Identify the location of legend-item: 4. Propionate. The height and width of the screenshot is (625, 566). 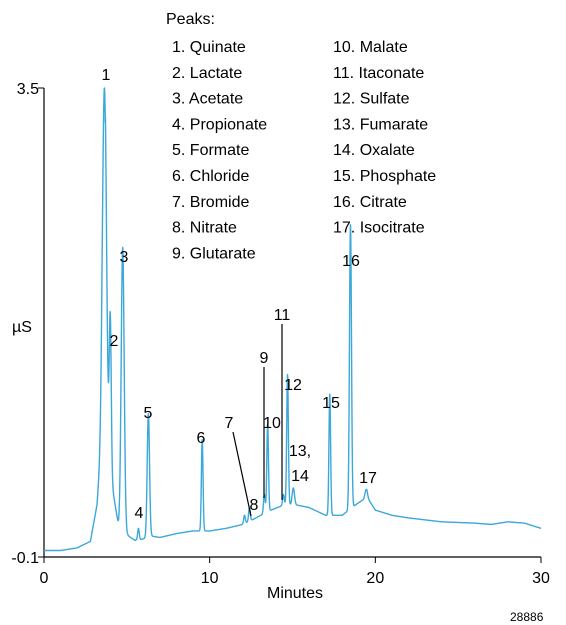
(219, 124).